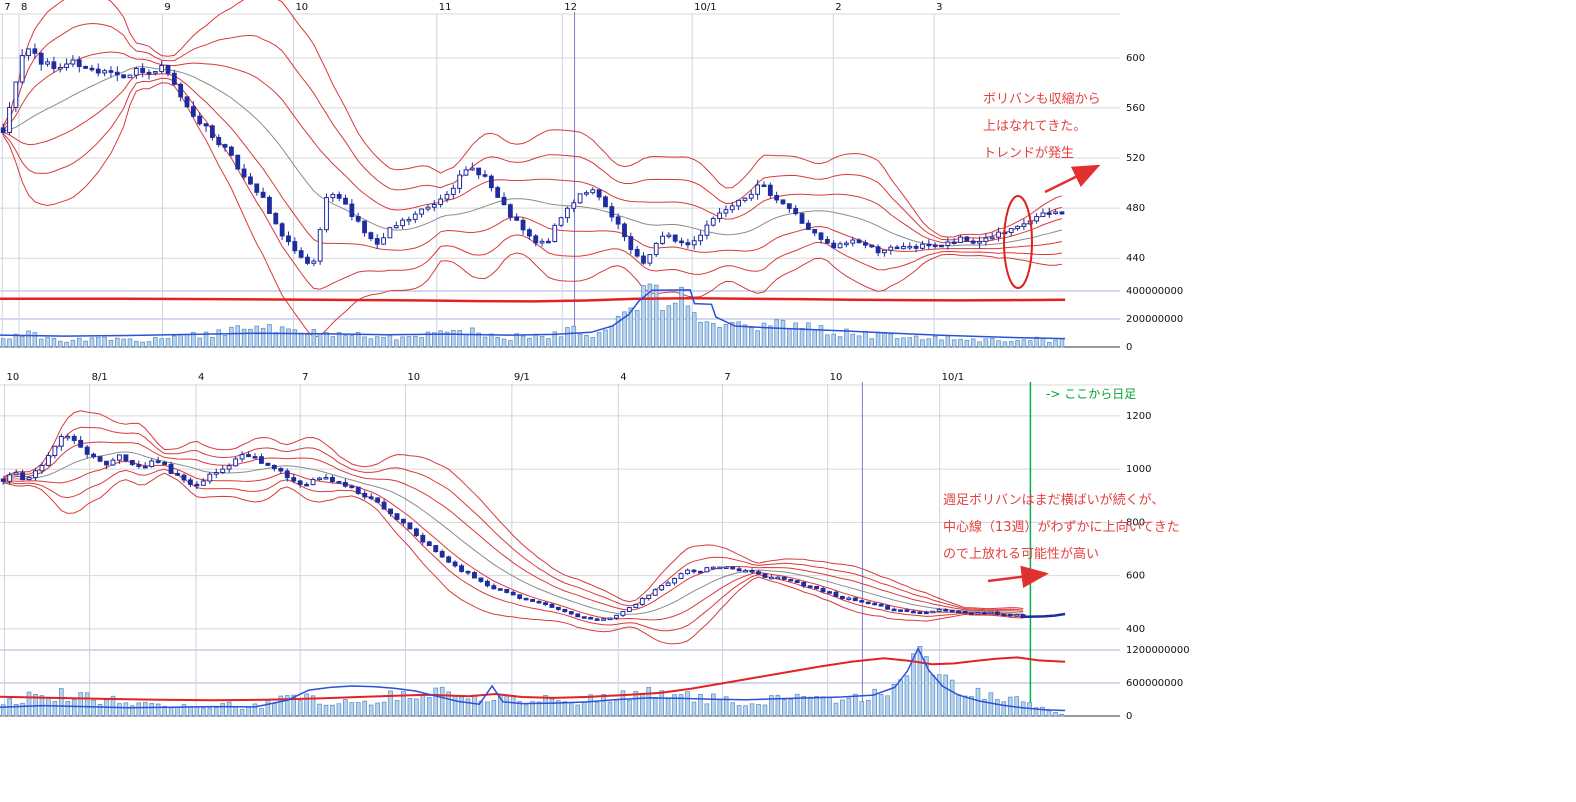 This screenshot has width=1576, height=802. Describe the element at coordinates (1135, 629) in the screenshot. I see `svg-text: 400` at that location.